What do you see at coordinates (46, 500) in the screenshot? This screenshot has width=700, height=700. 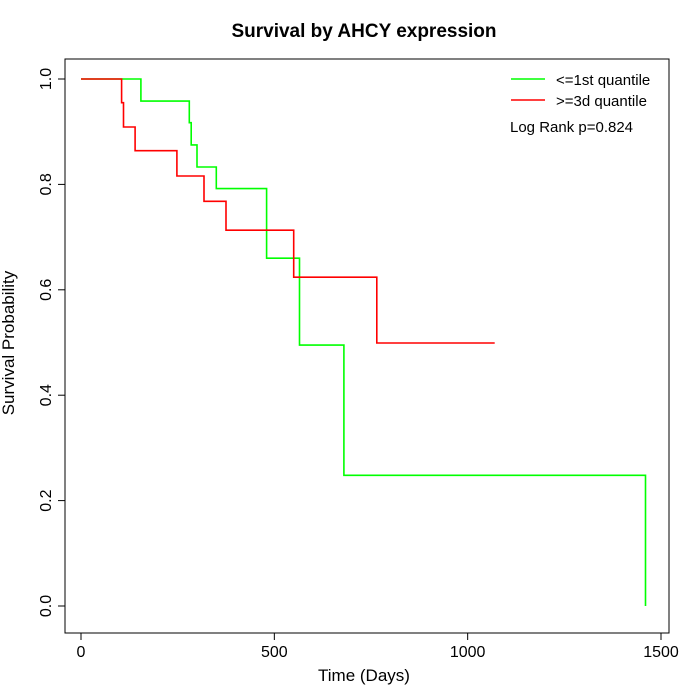 I see `y-tick-label: 0.2` at bounding box center [46, 500].